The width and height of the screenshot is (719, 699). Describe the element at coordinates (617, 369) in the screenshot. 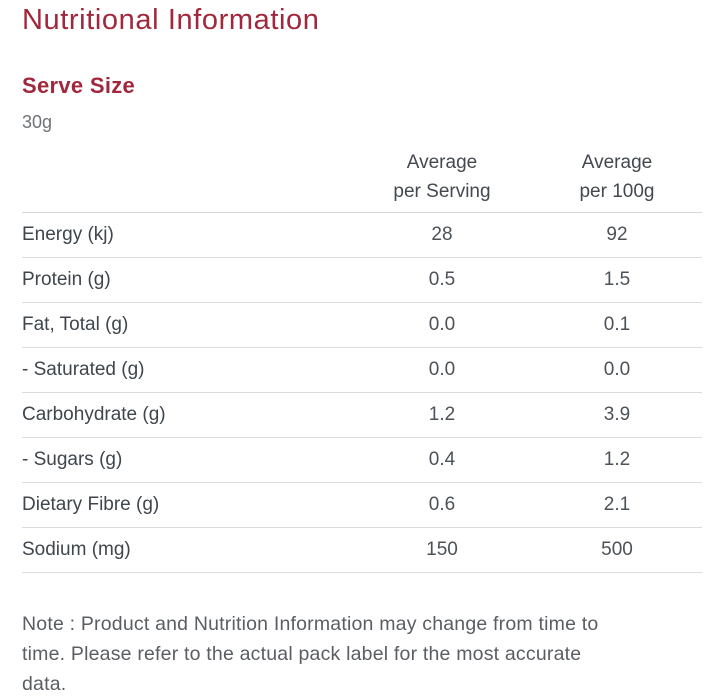

I see `row-value-per-100g: 0.0` at that location.